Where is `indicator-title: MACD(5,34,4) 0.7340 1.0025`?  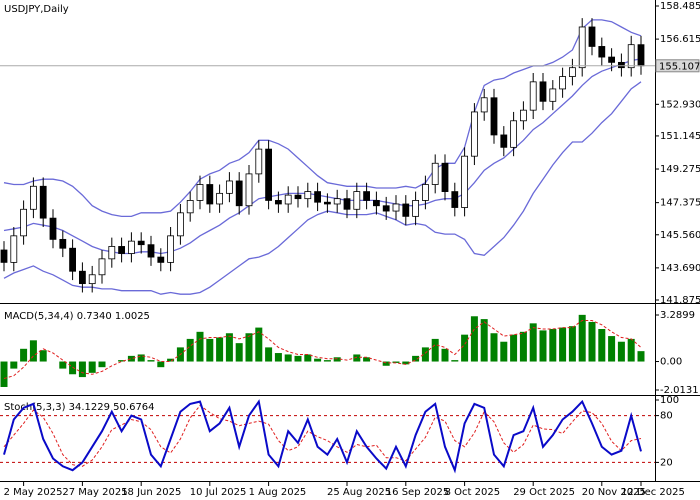 indicator-title: MACD(5,34,4) 0.7340 1.0025 is located at coordinates (77, 316).